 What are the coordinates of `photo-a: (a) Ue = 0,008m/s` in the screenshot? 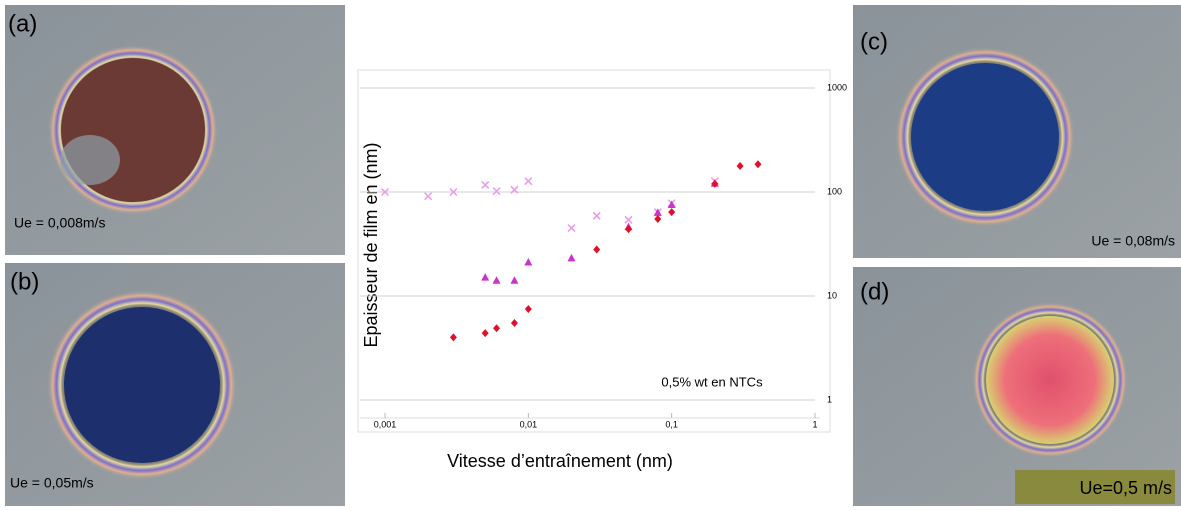 It's located at (175, 130).